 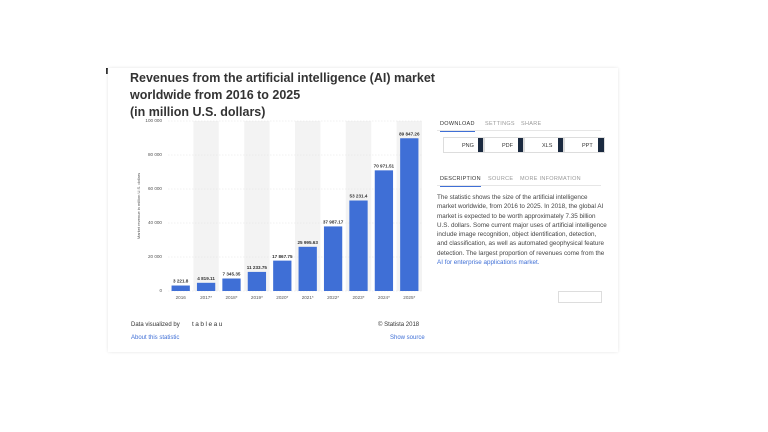 I want to click on x-tick-label: 2017*, so click(x=206, y=297).